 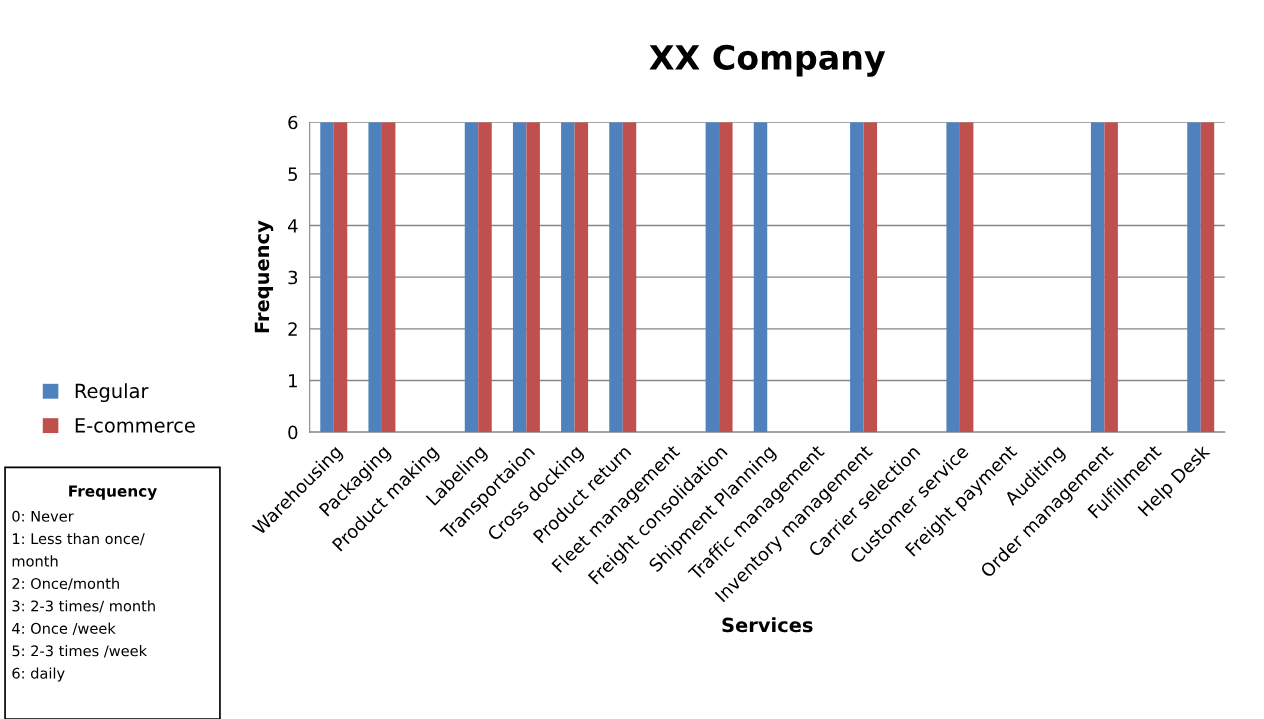 What do you see at coordinates (292, 174) in the screenshot?
I see `y-tick-label: 5` at bounding box center [292, 174].